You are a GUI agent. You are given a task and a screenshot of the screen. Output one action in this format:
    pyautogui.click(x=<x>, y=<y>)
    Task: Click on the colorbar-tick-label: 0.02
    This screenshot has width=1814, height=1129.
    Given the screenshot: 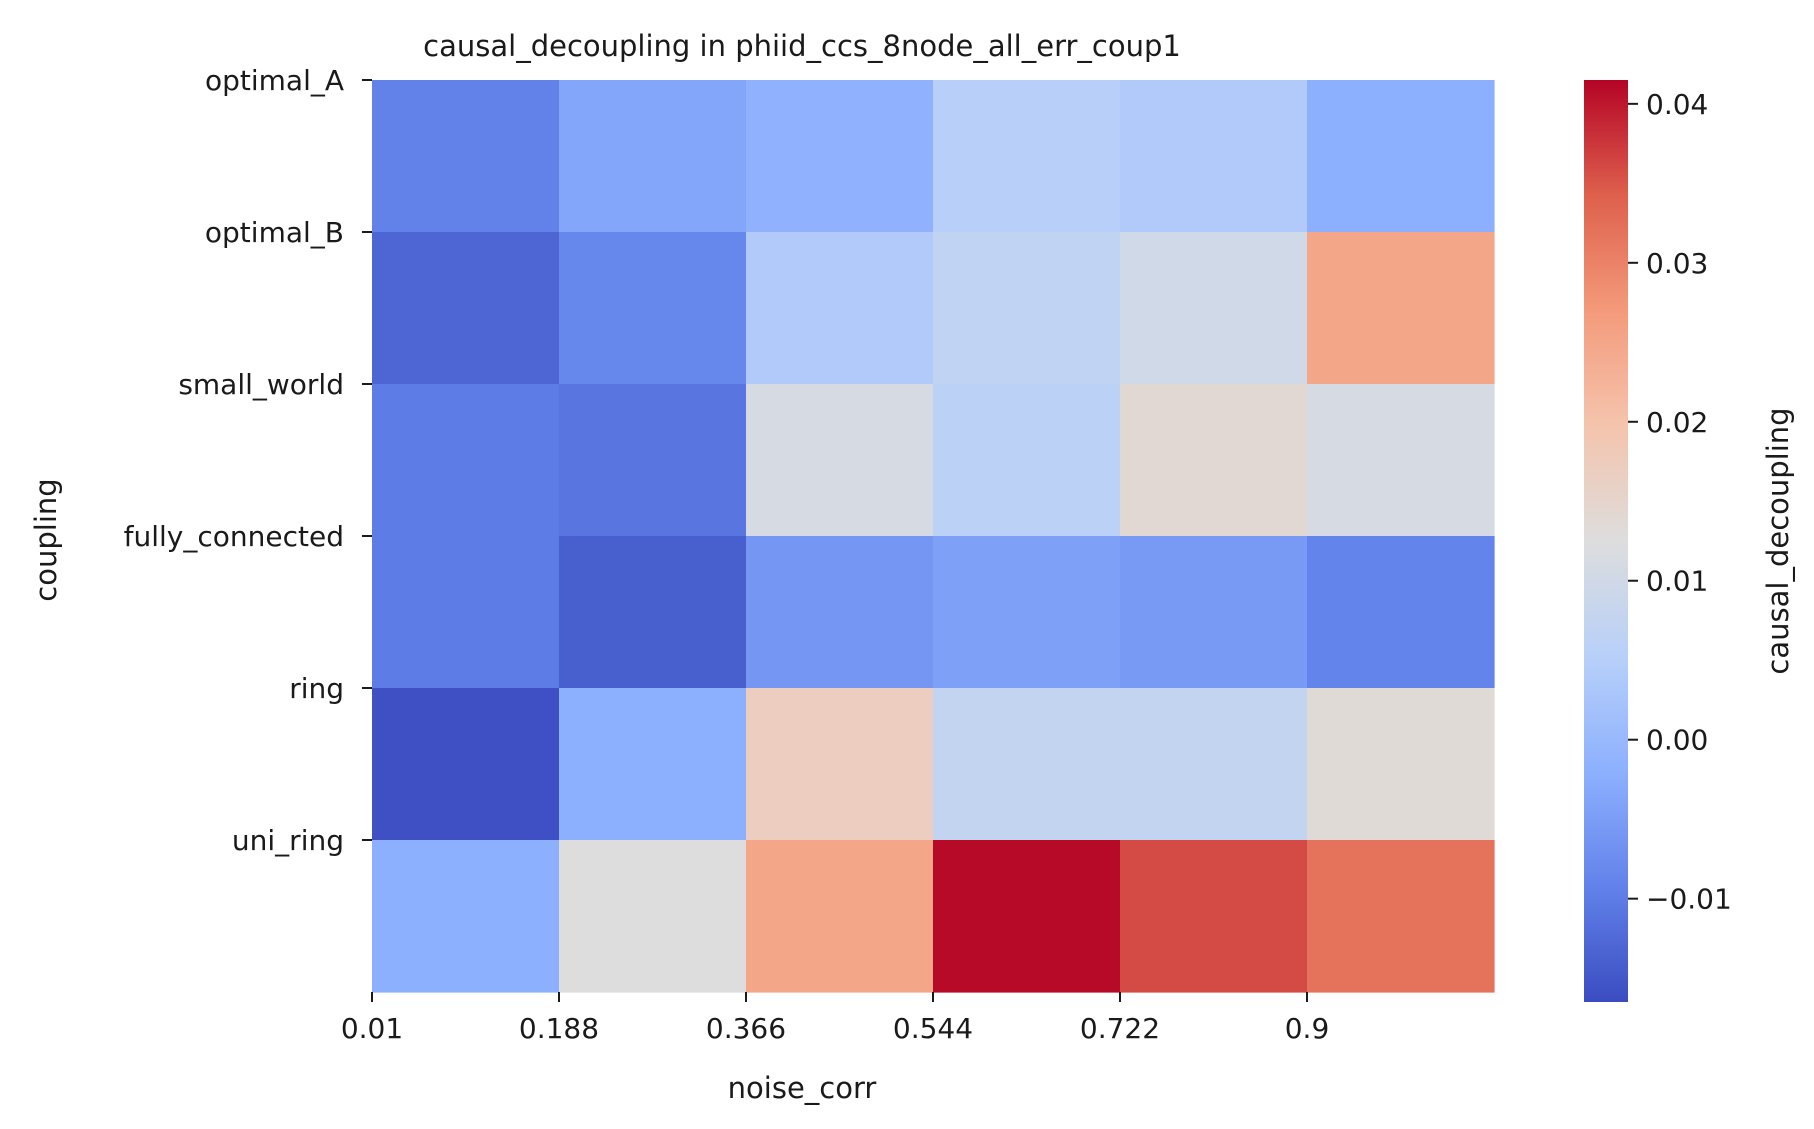 What is the action you would take?
    pyautogui.click(x=1677, y=422)
    